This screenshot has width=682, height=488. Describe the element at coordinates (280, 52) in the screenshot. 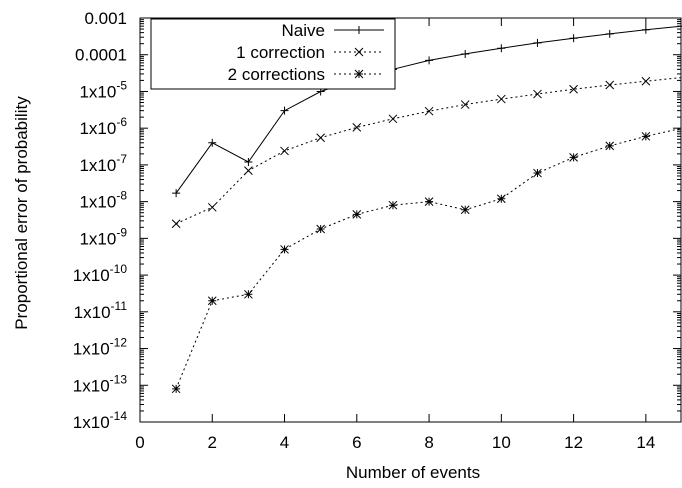

I see `legend-label: 1 correction` at that location.